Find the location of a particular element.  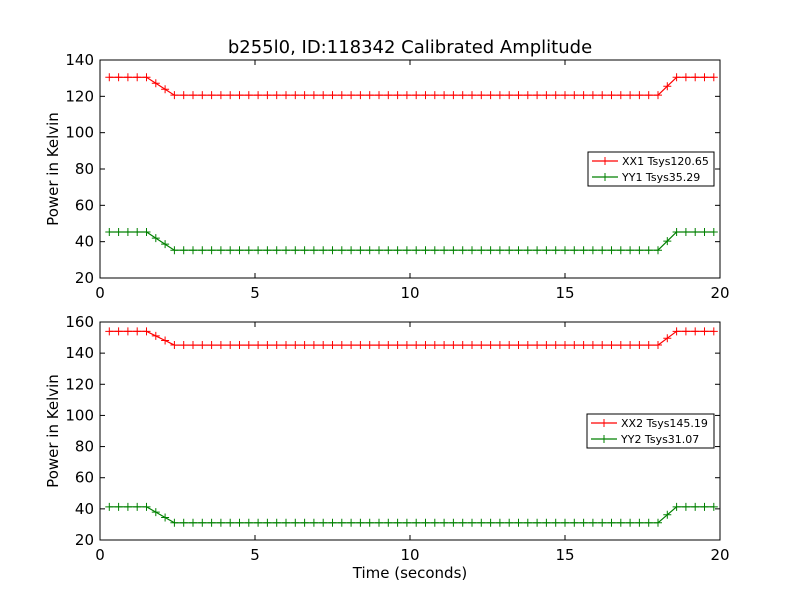

y-tick-label: 160 is located at coordinates (79, 322).